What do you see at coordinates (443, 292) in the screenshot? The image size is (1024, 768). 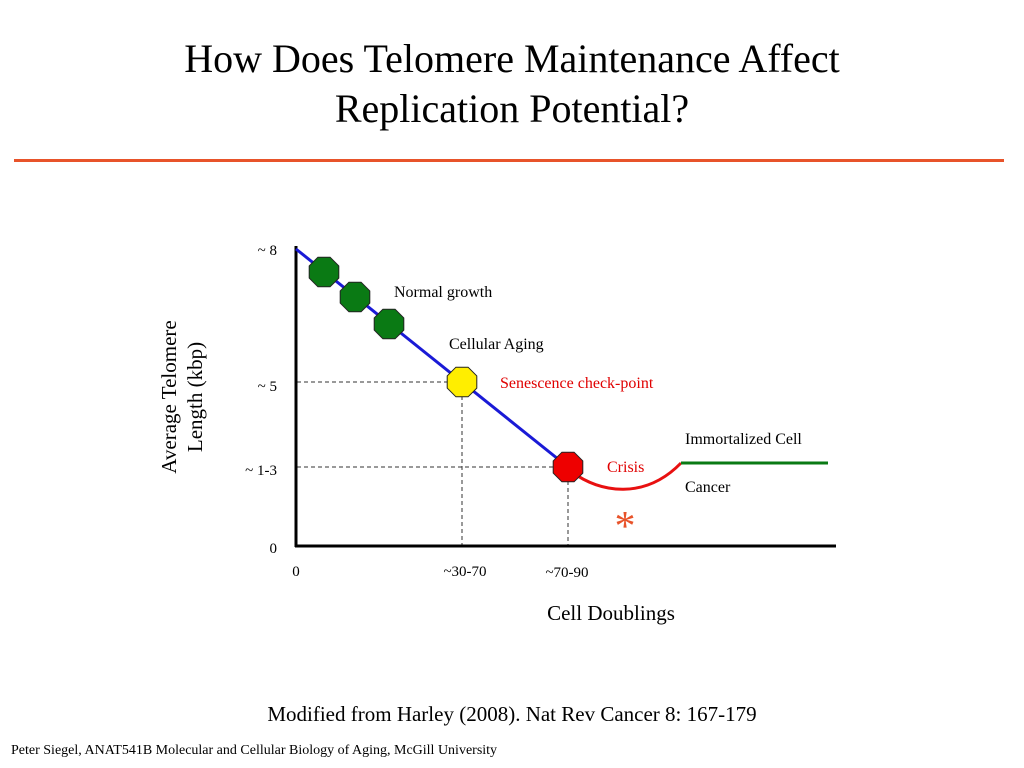 I see `normal-growth-label: Normal growth` at bounding box center [443, 292].